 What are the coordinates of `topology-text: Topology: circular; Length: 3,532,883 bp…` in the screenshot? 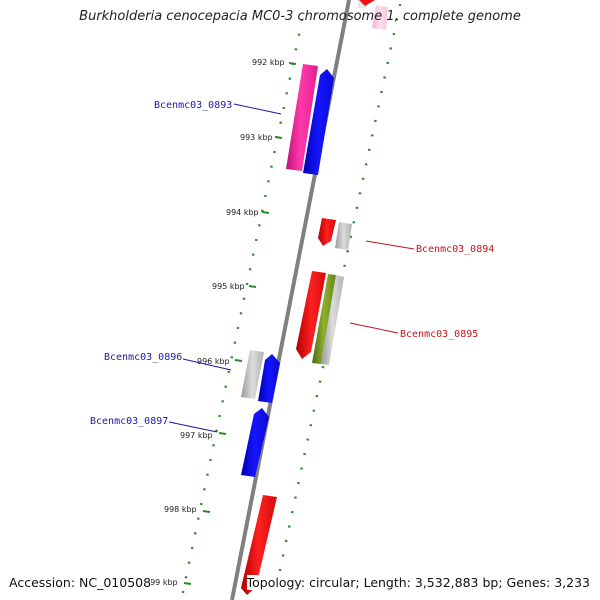 It's located at (418, 582).